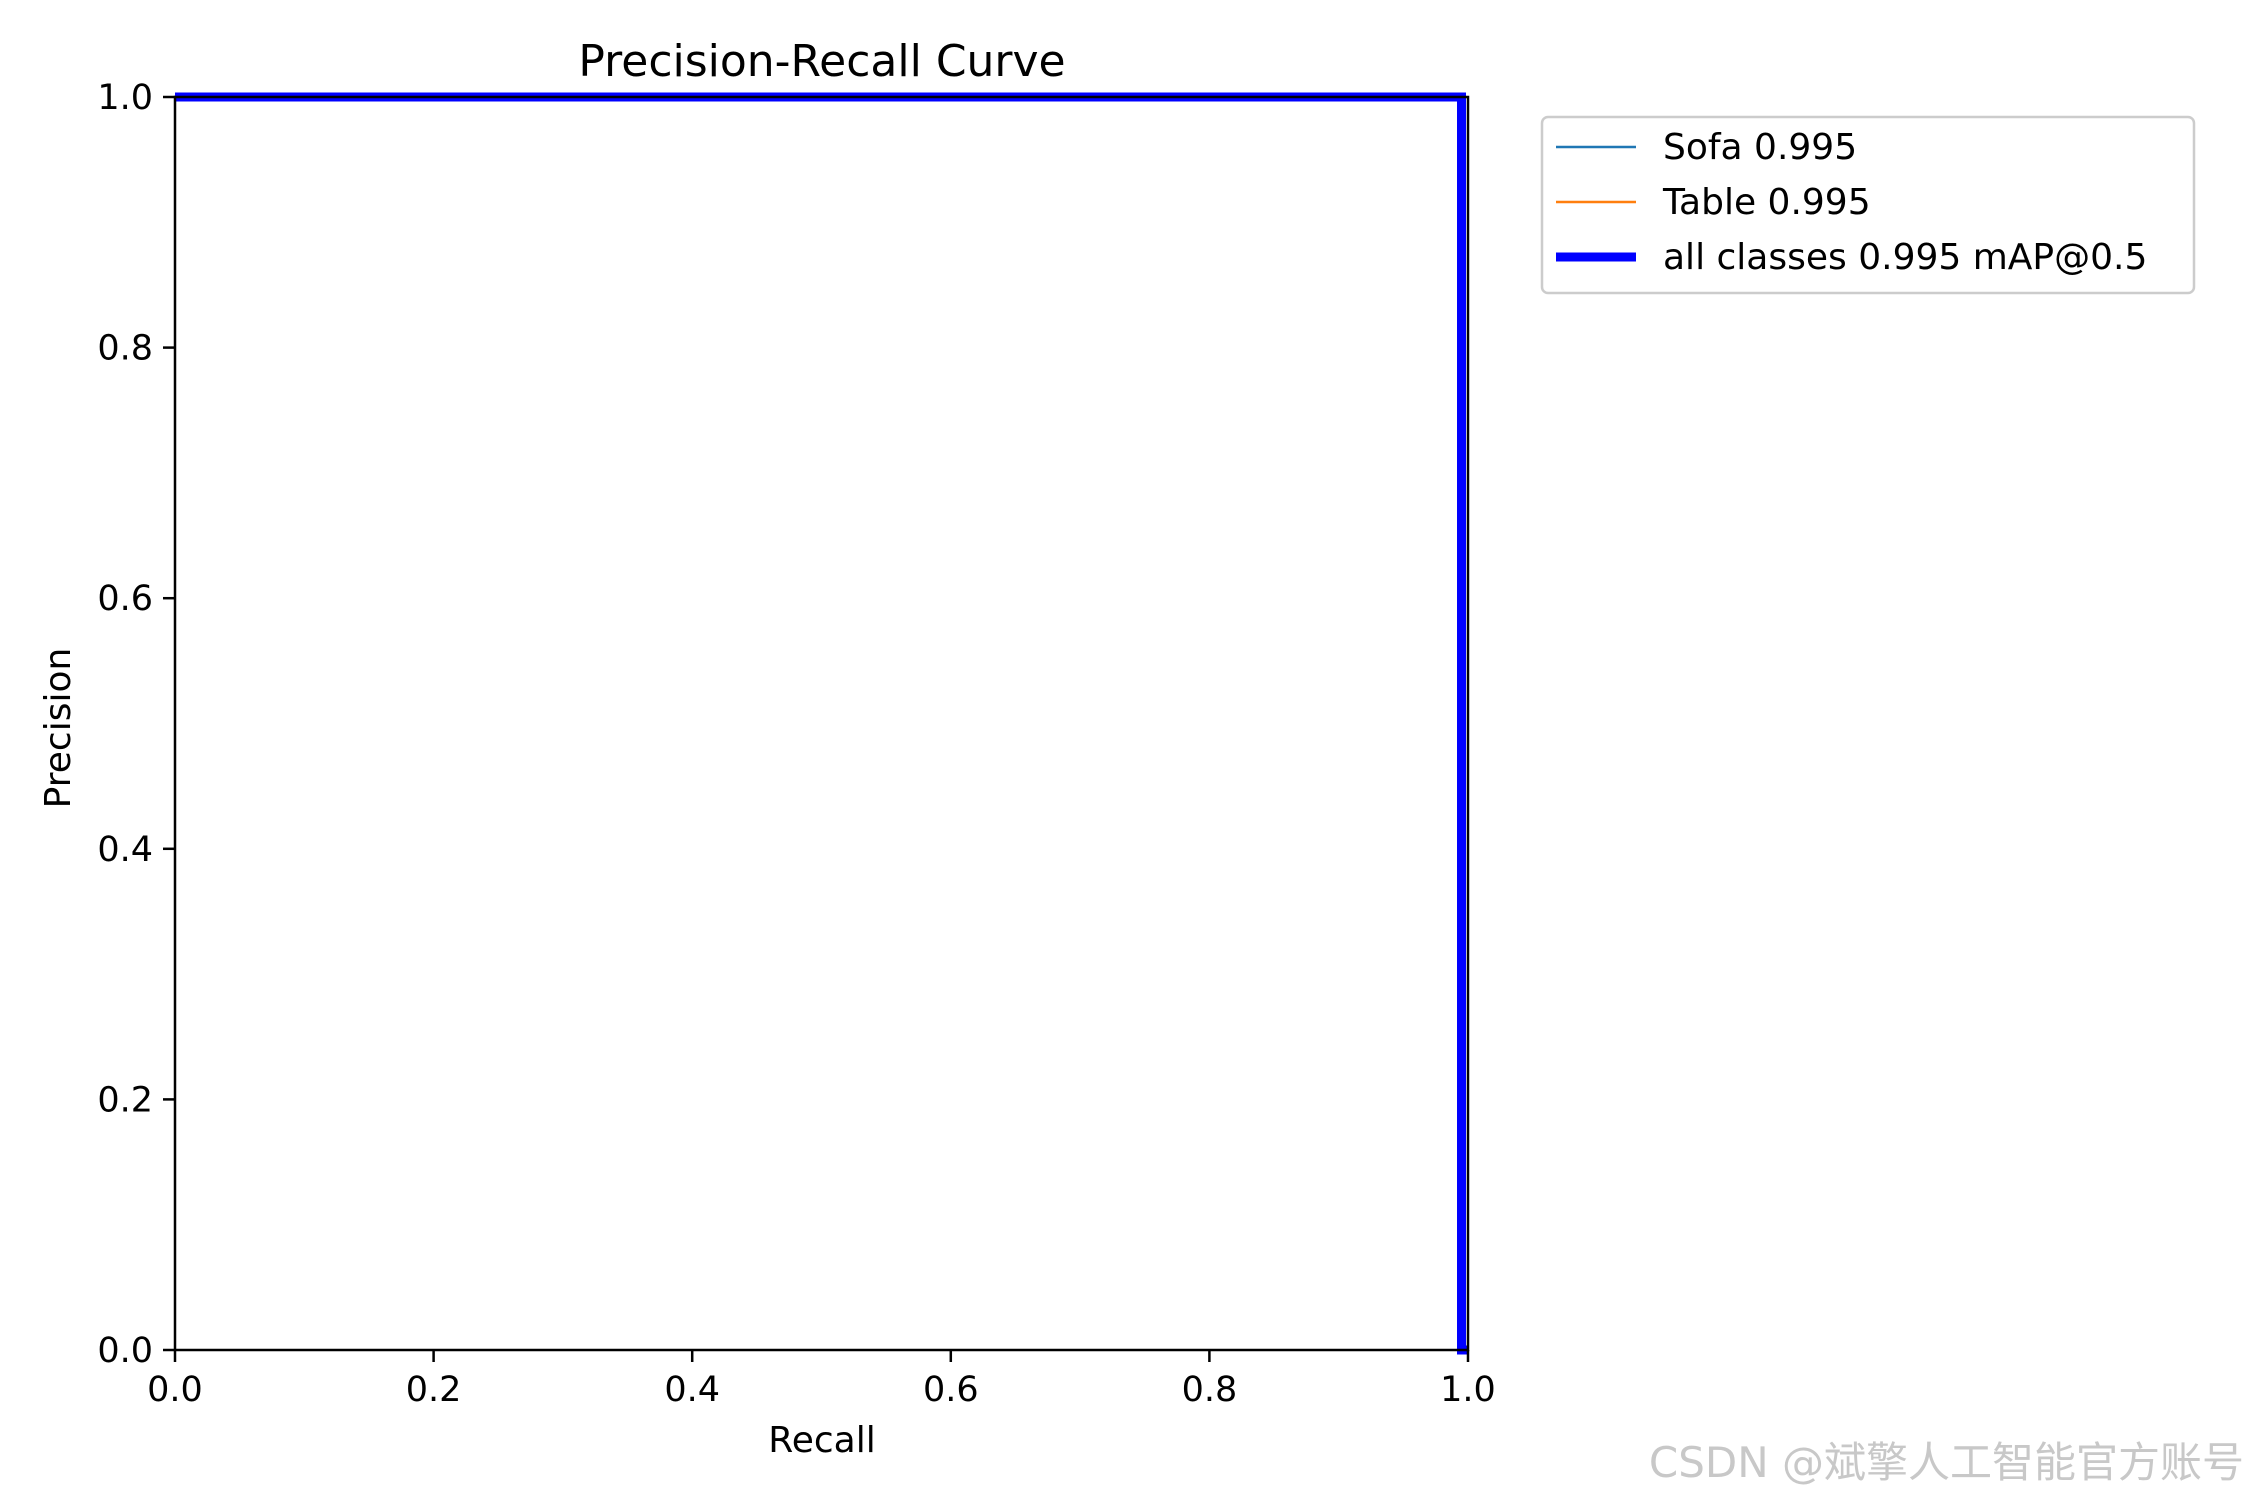 The height and width of the screenshot is (1500, 2250). I want to click on y-axis-ticks: 0.0 0.2 0.4 0.6 0.8 1.0, so click(136, 724).